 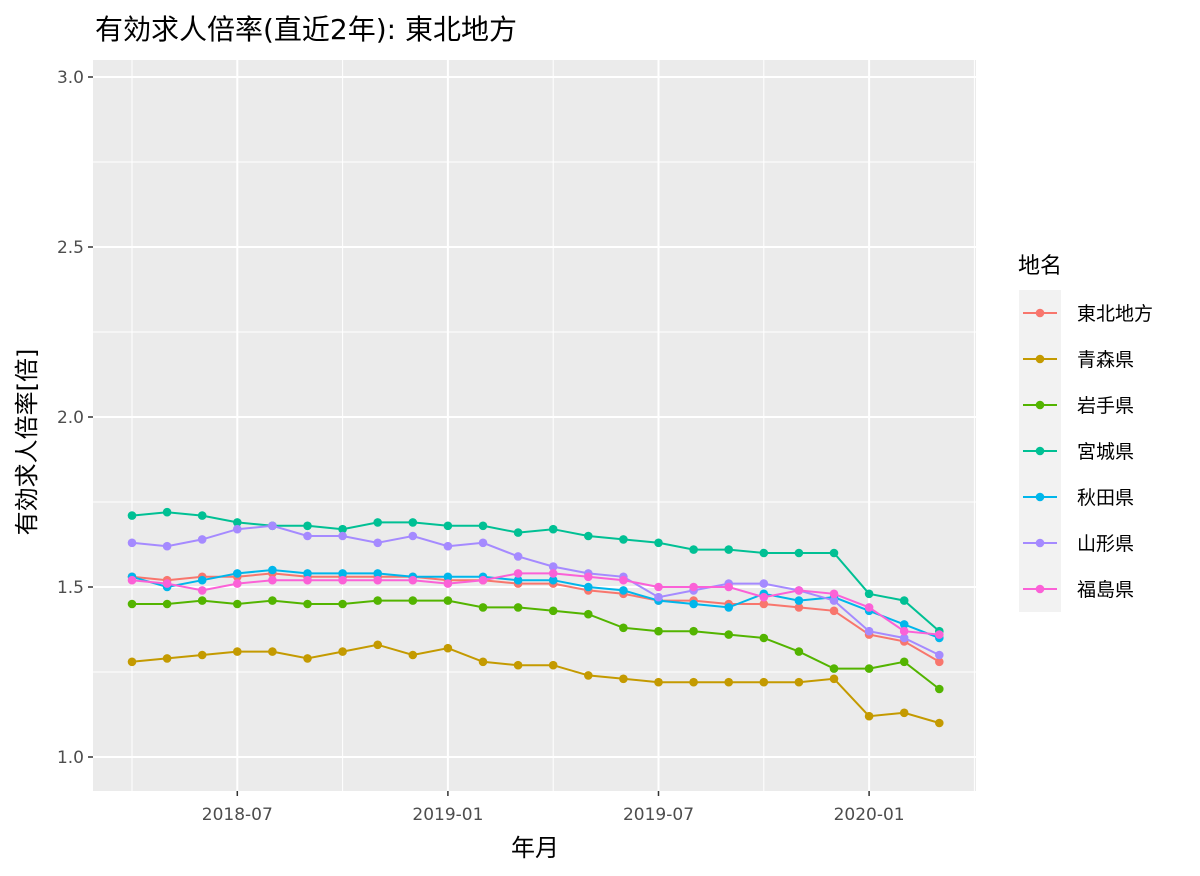 What do you see at coordinates (306, 29) in the screenshot?
I see `chart-title: 有効求人倍率(直近2年): 東北地方` at bounding box center [306, 29].